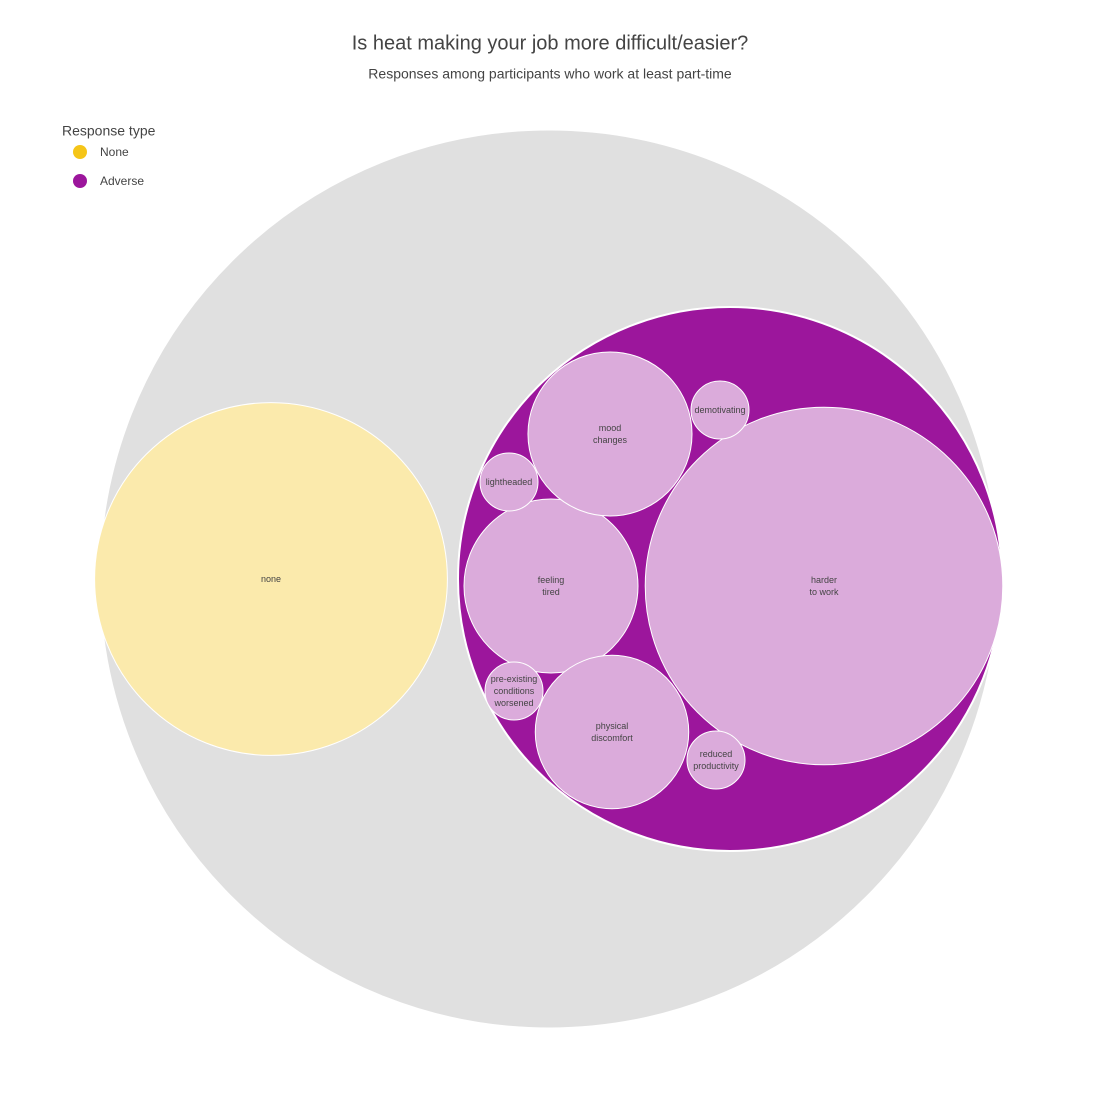  I want to click on bubble-label: harder to work, so click(824, 586).